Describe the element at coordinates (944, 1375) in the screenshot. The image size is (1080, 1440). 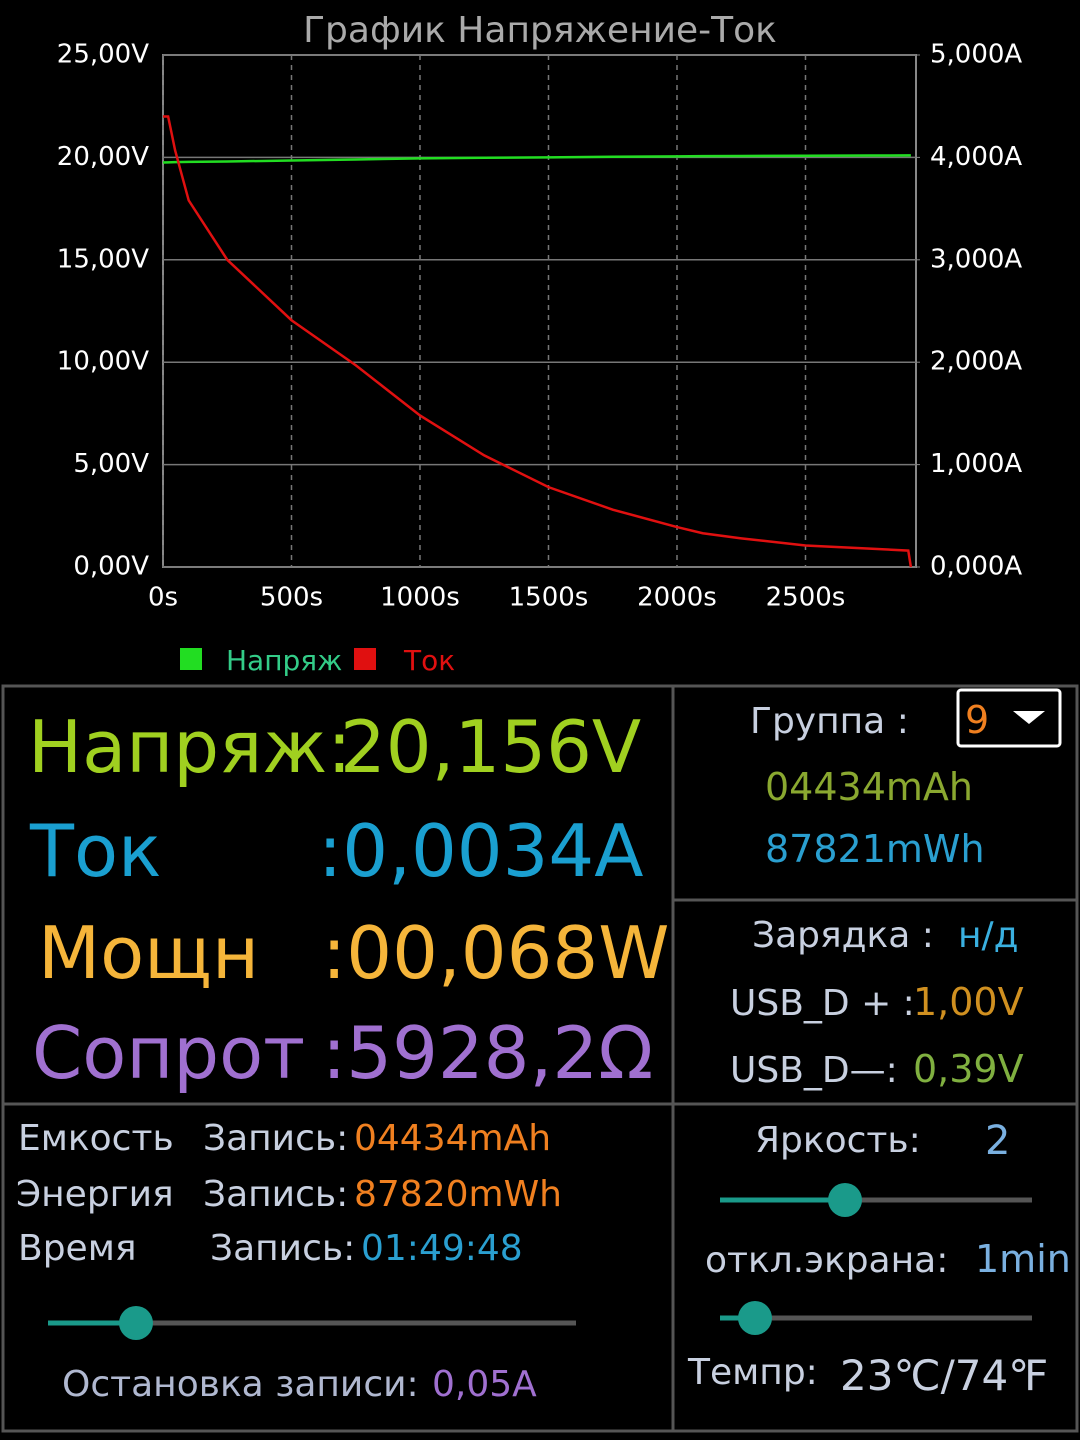
I see `temp-value: 23℃/74℉` at that location.